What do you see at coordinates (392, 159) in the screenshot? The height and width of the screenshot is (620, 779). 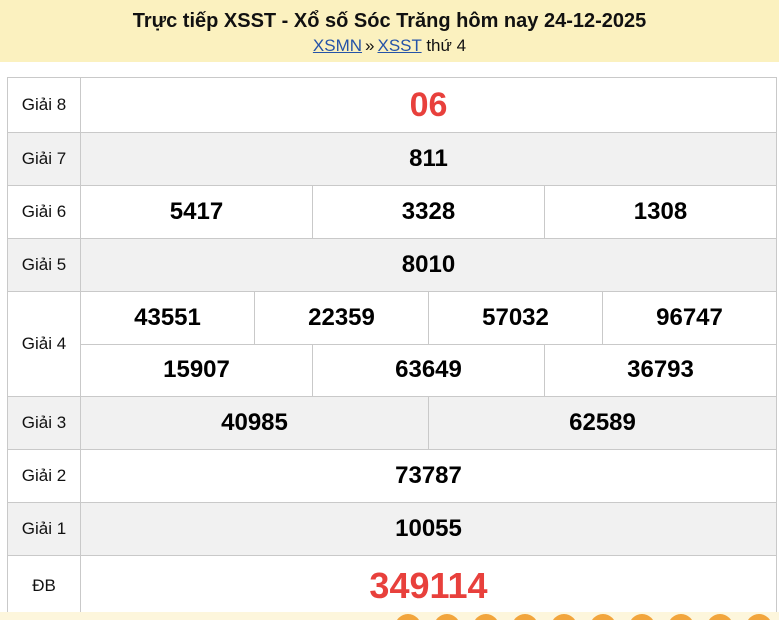 I see `prize-row-giai-7: Giải 7 811` at bounding box center [392, 159].